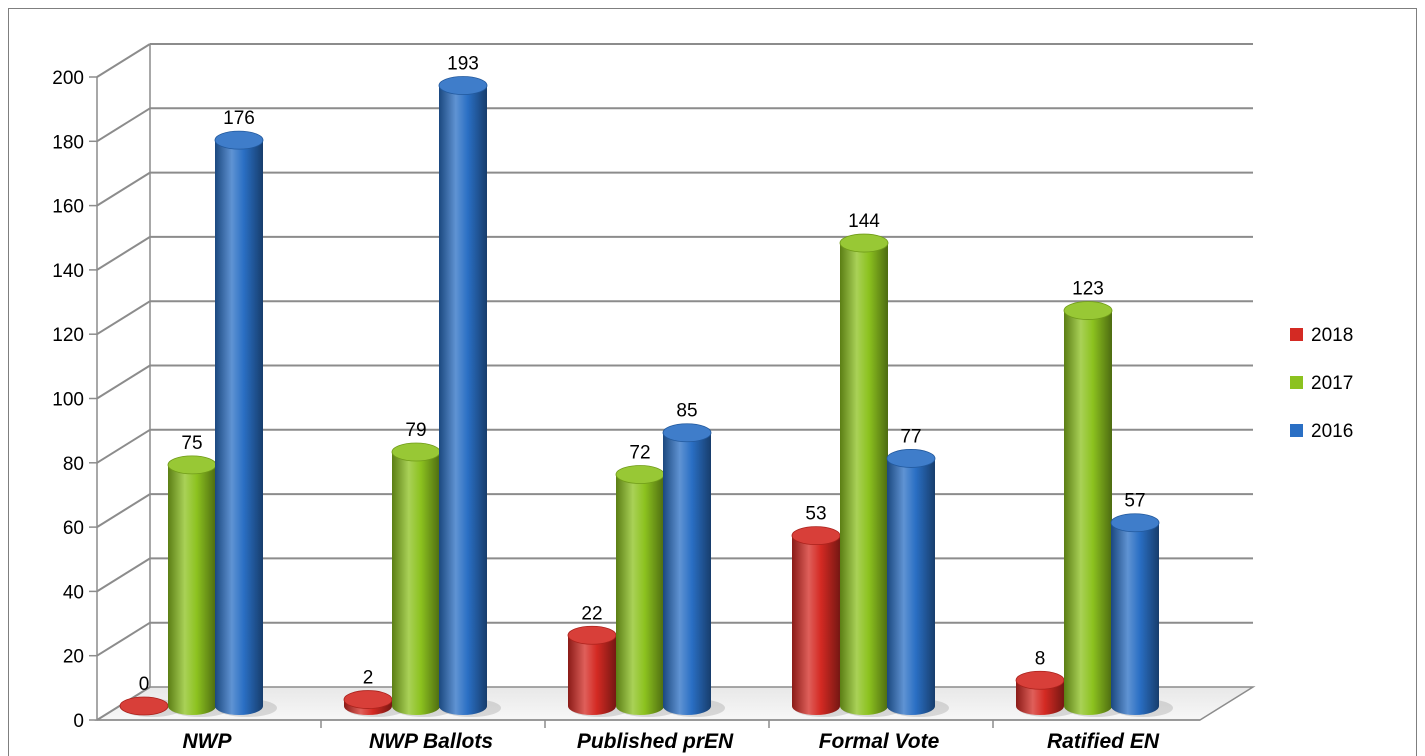 This screenshot has width=1425, height=756. Describe the element at coordinates (655, 741) in the screenshot. I see `x-category-label: Published prEN` at that location.